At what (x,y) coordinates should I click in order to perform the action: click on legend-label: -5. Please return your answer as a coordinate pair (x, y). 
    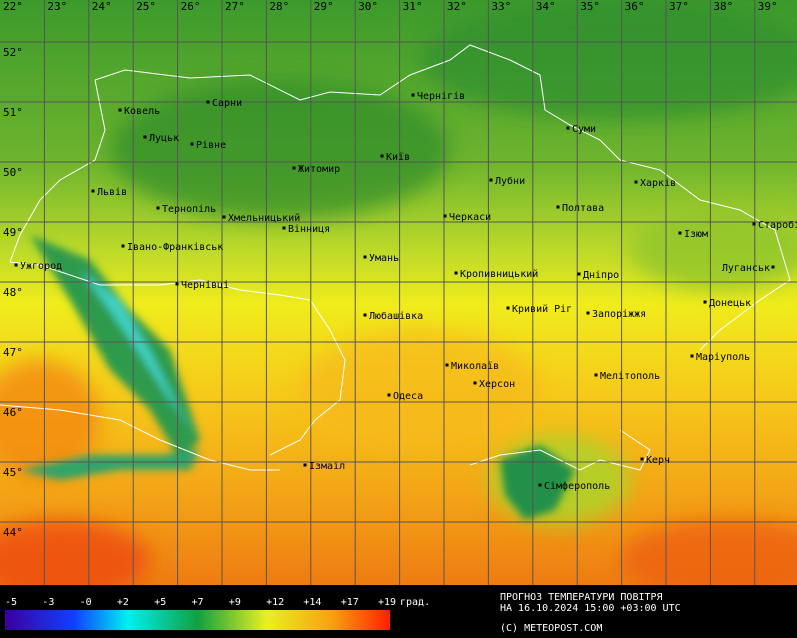
    Looking at the image, I should click on (11, 602).